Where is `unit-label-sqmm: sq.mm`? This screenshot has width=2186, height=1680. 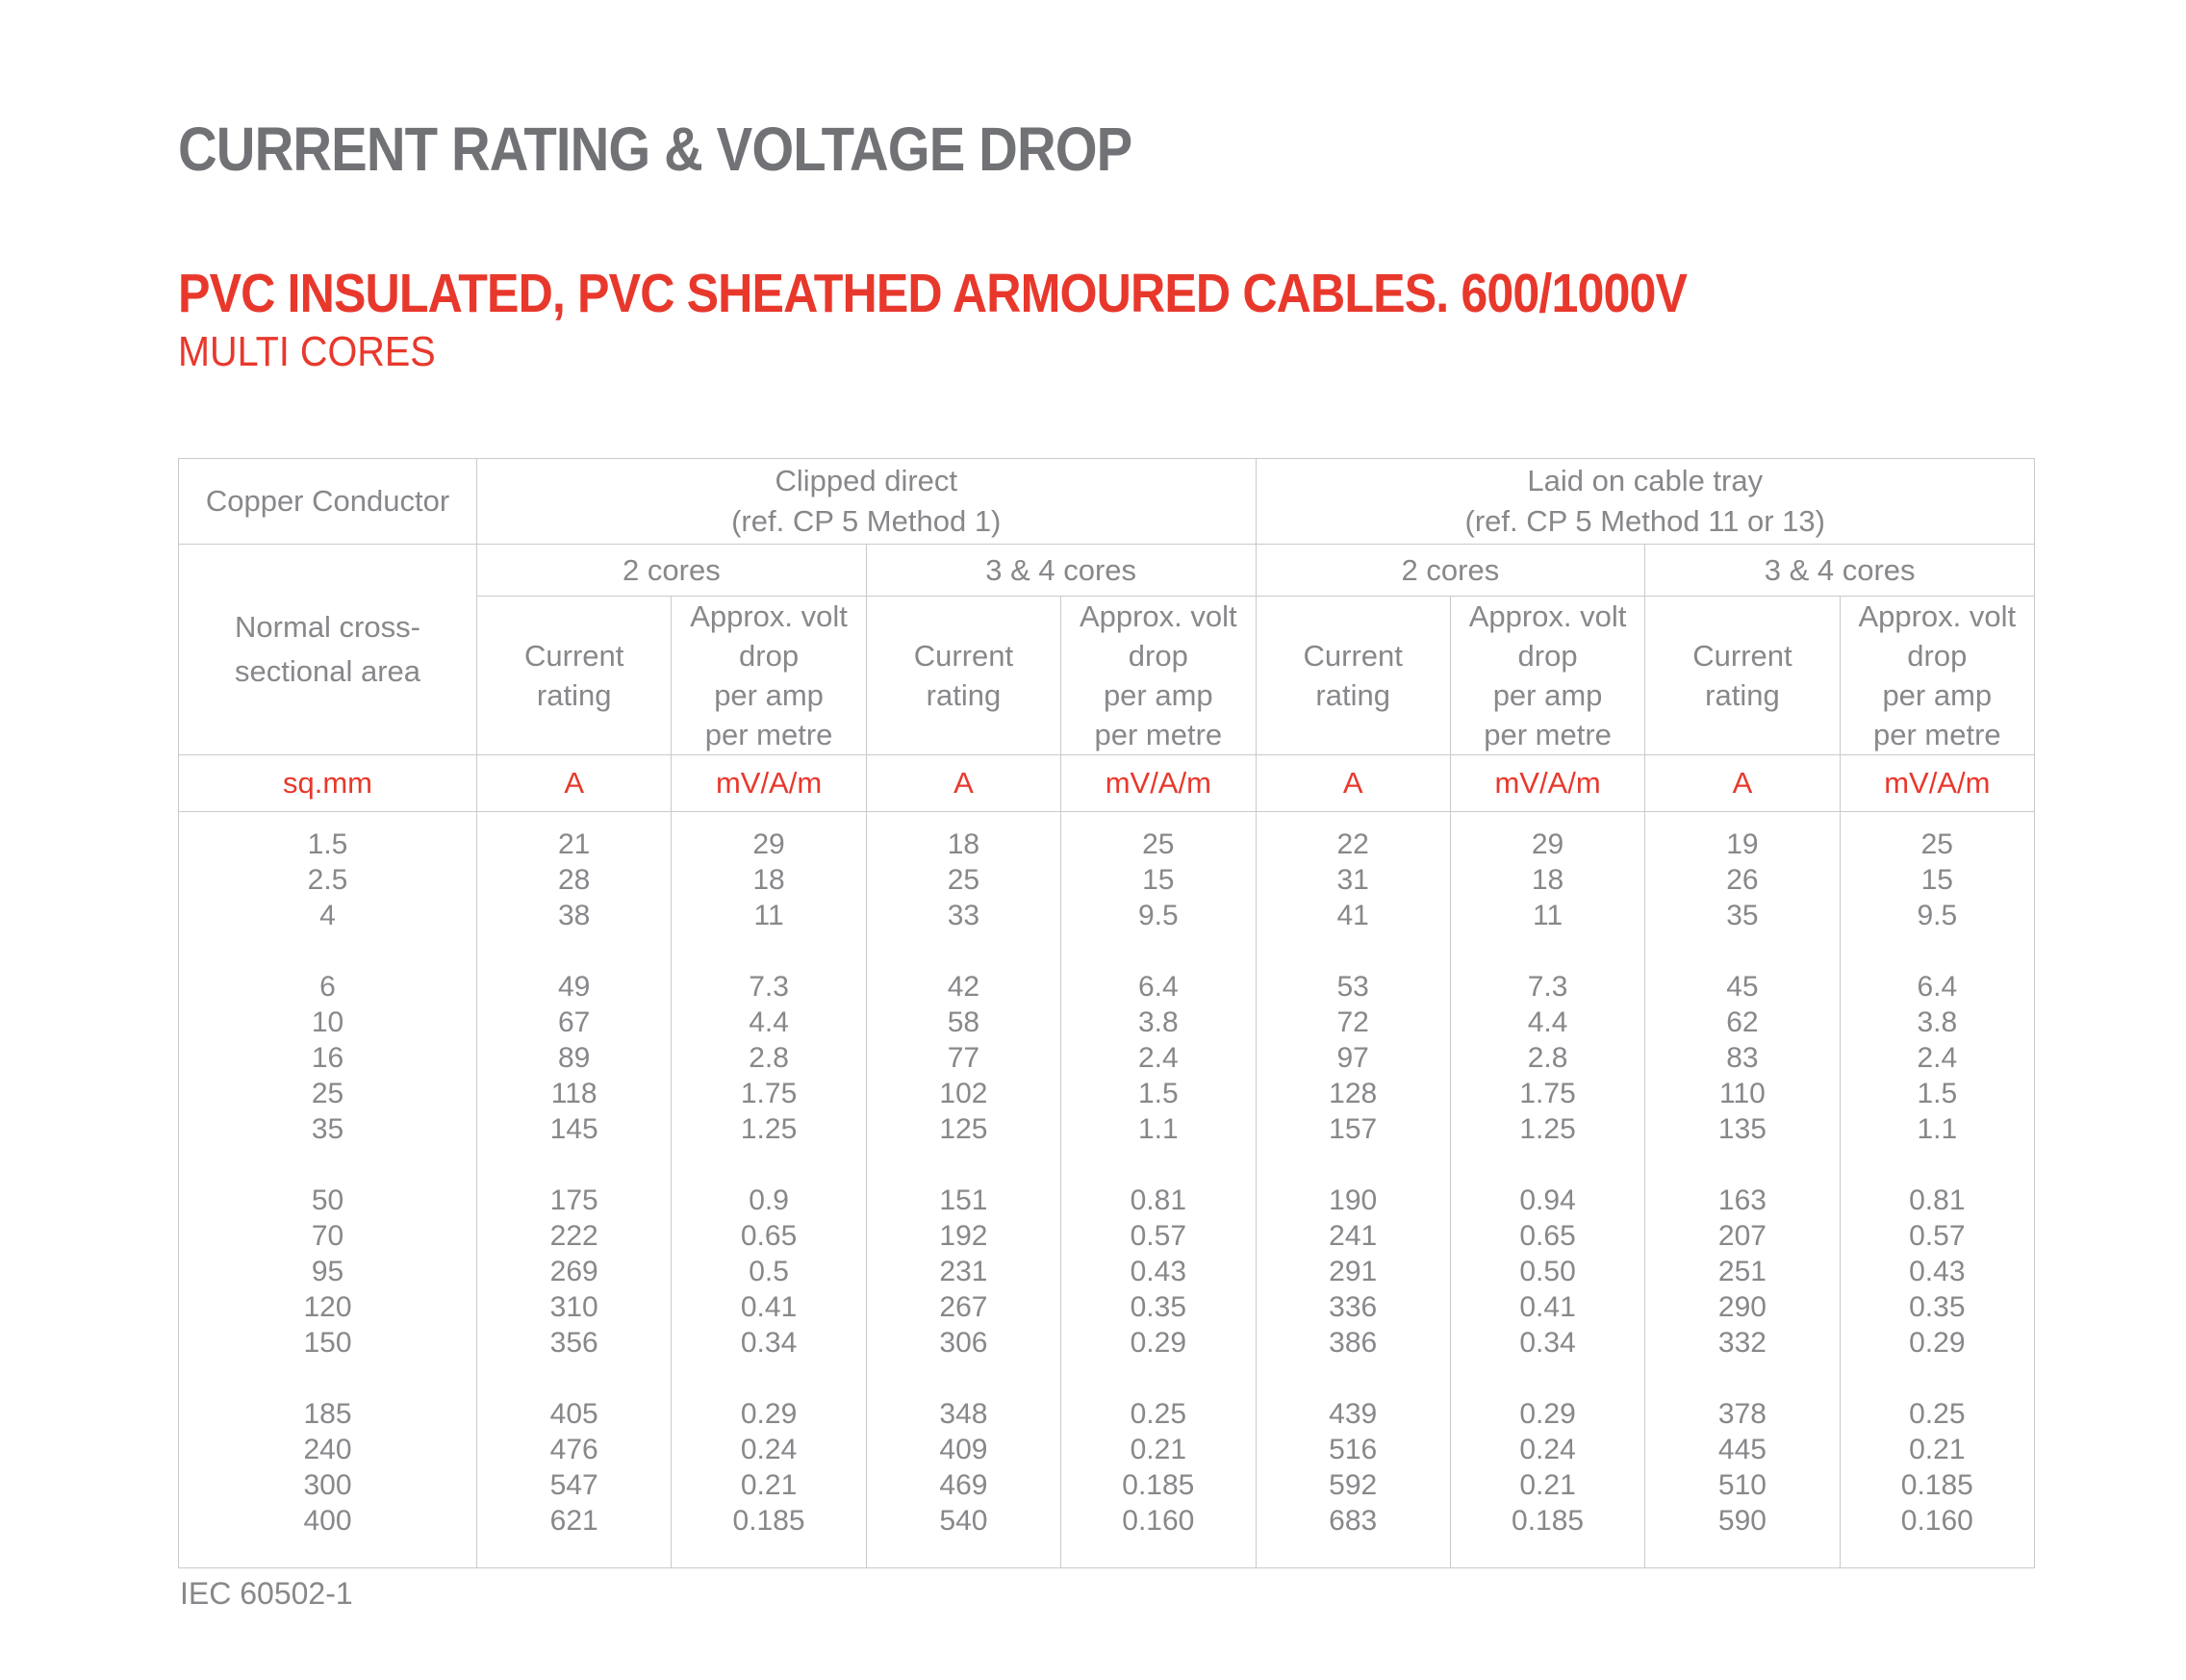
unit-label-sqmm: sq.mm is located at coordinates (327, 783).